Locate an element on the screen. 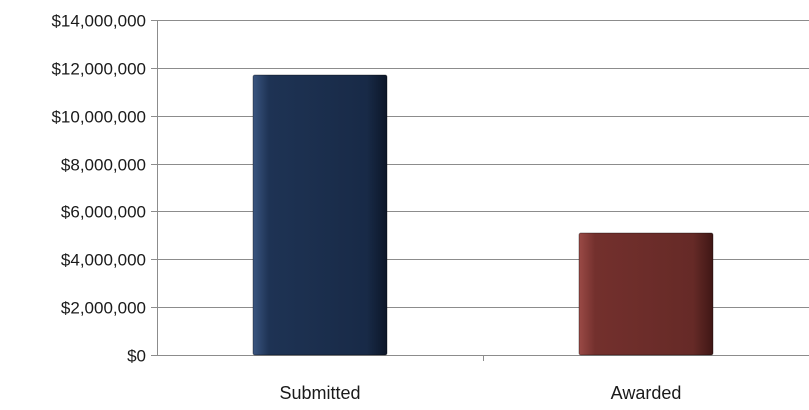 This screenshot has width=809, height=410. y-tick-label: $6,000,000 is located at coordinates (103, 212).